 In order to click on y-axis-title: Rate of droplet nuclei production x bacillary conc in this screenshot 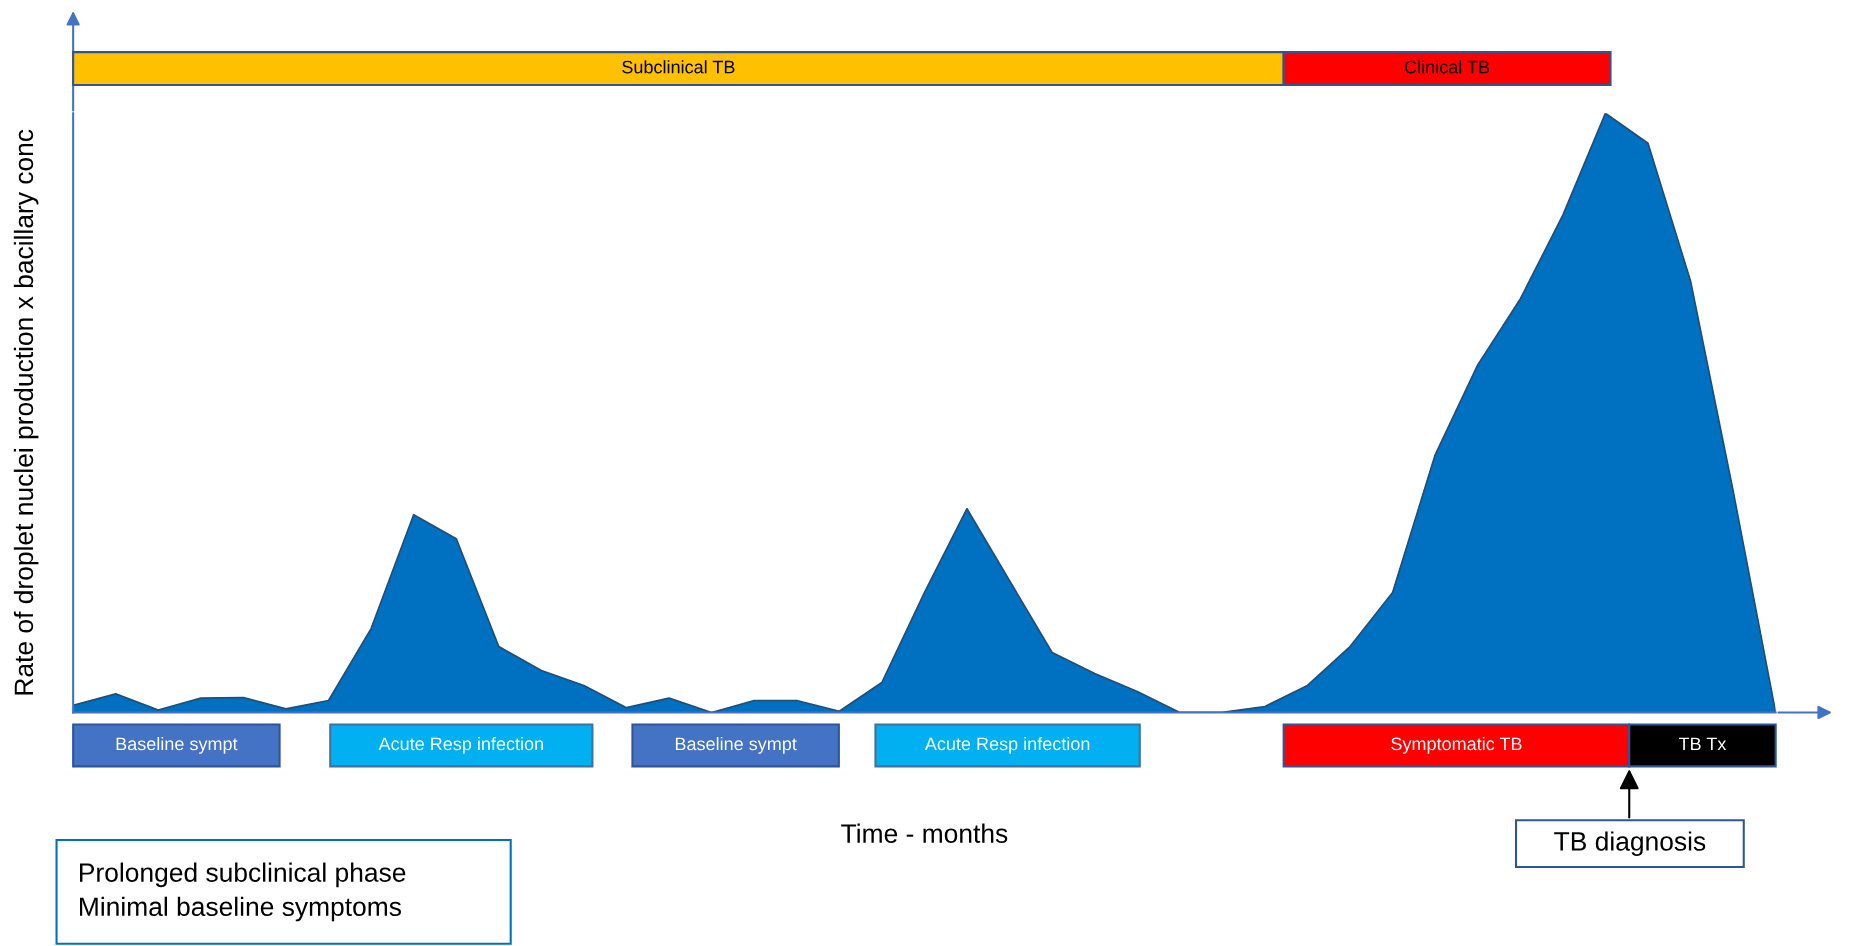, I will do `click(26, 412)`.